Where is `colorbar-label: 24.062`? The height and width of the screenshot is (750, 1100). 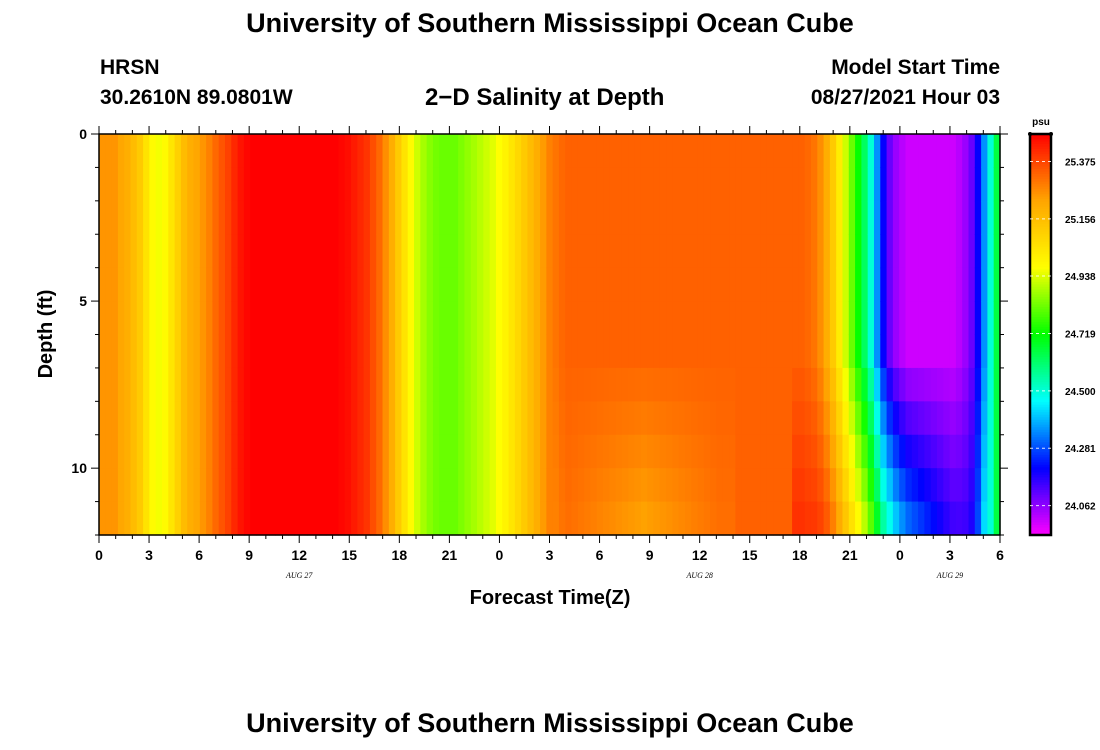
colorbar-label: 24.062 is located at coordinates (1080, 507).